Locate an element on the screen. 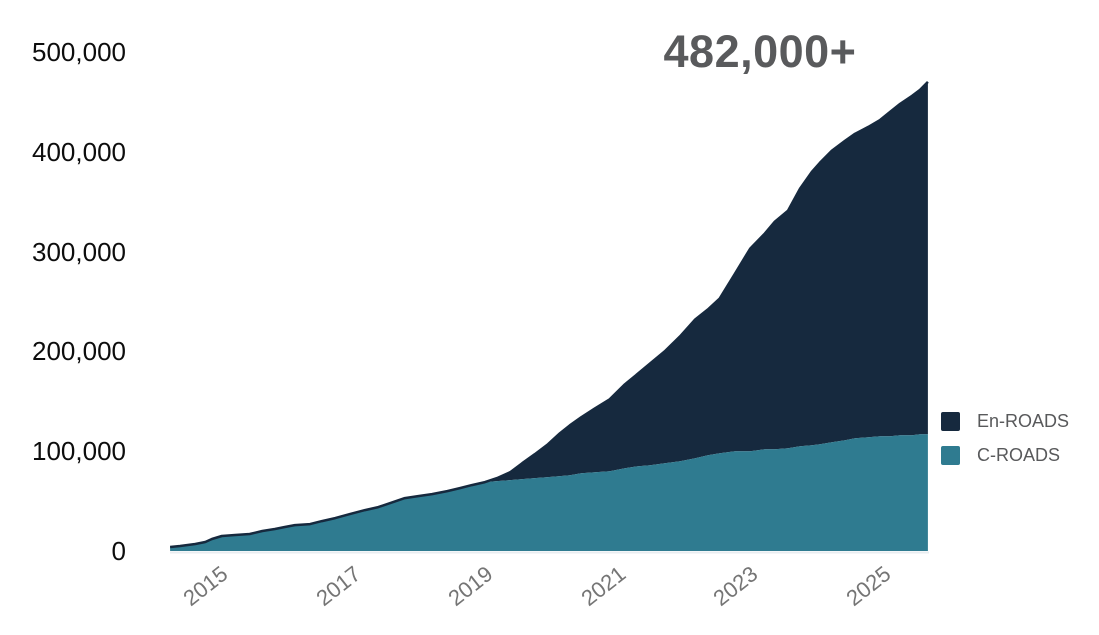  legend-label: C-ROADS is located at coordinates (1019, 455).